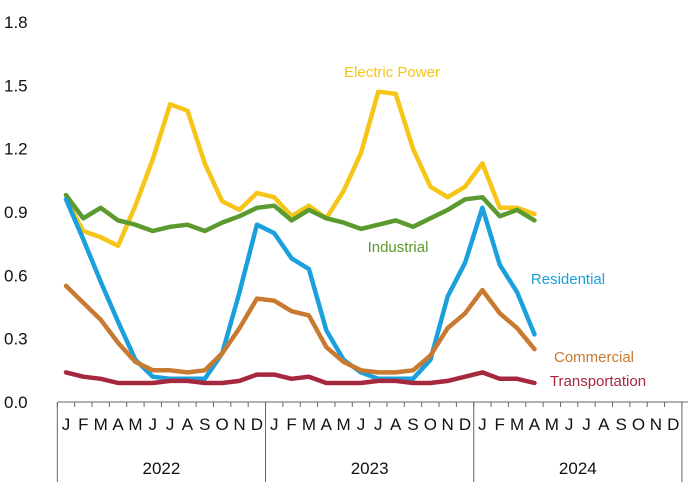 This screenshot has width=696, height=488. What do you see at coordinates (392, 72) in the screenshot?
I see `series-label-electric-power: Electric Power` at bounding box center [392, 72].